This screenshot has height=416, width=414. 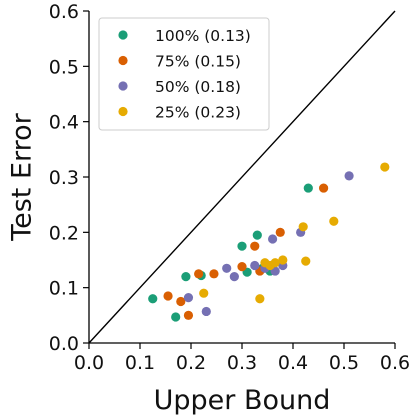 What do you see at coordinates (140, 363) in the screenshot?
I see `x-tick-label: 0.1` at bounding box center [140, 363].